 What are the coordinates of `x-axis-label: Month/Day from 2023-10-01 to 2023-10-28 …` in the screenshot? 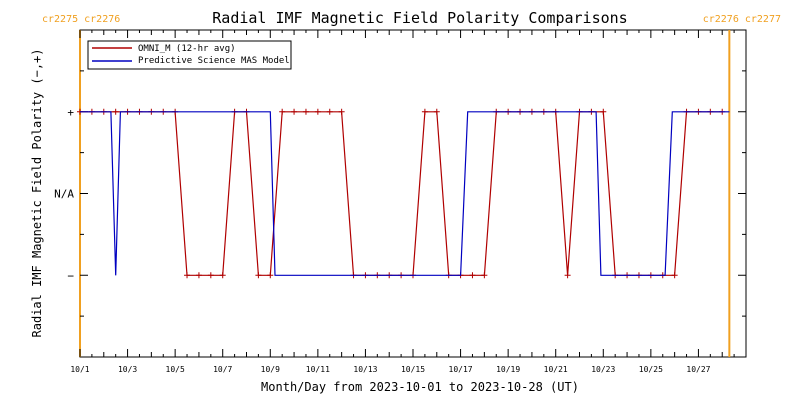 It's located at (420, 387).